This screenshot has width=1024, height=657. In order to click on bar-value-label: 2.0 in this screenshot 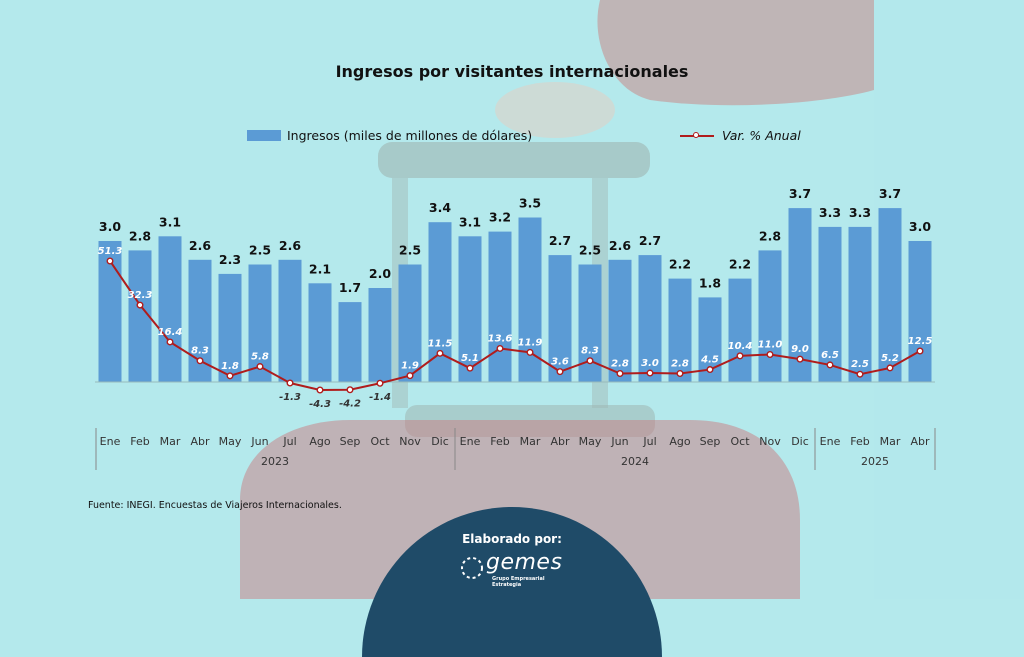, I will do `click(380, 273)`.